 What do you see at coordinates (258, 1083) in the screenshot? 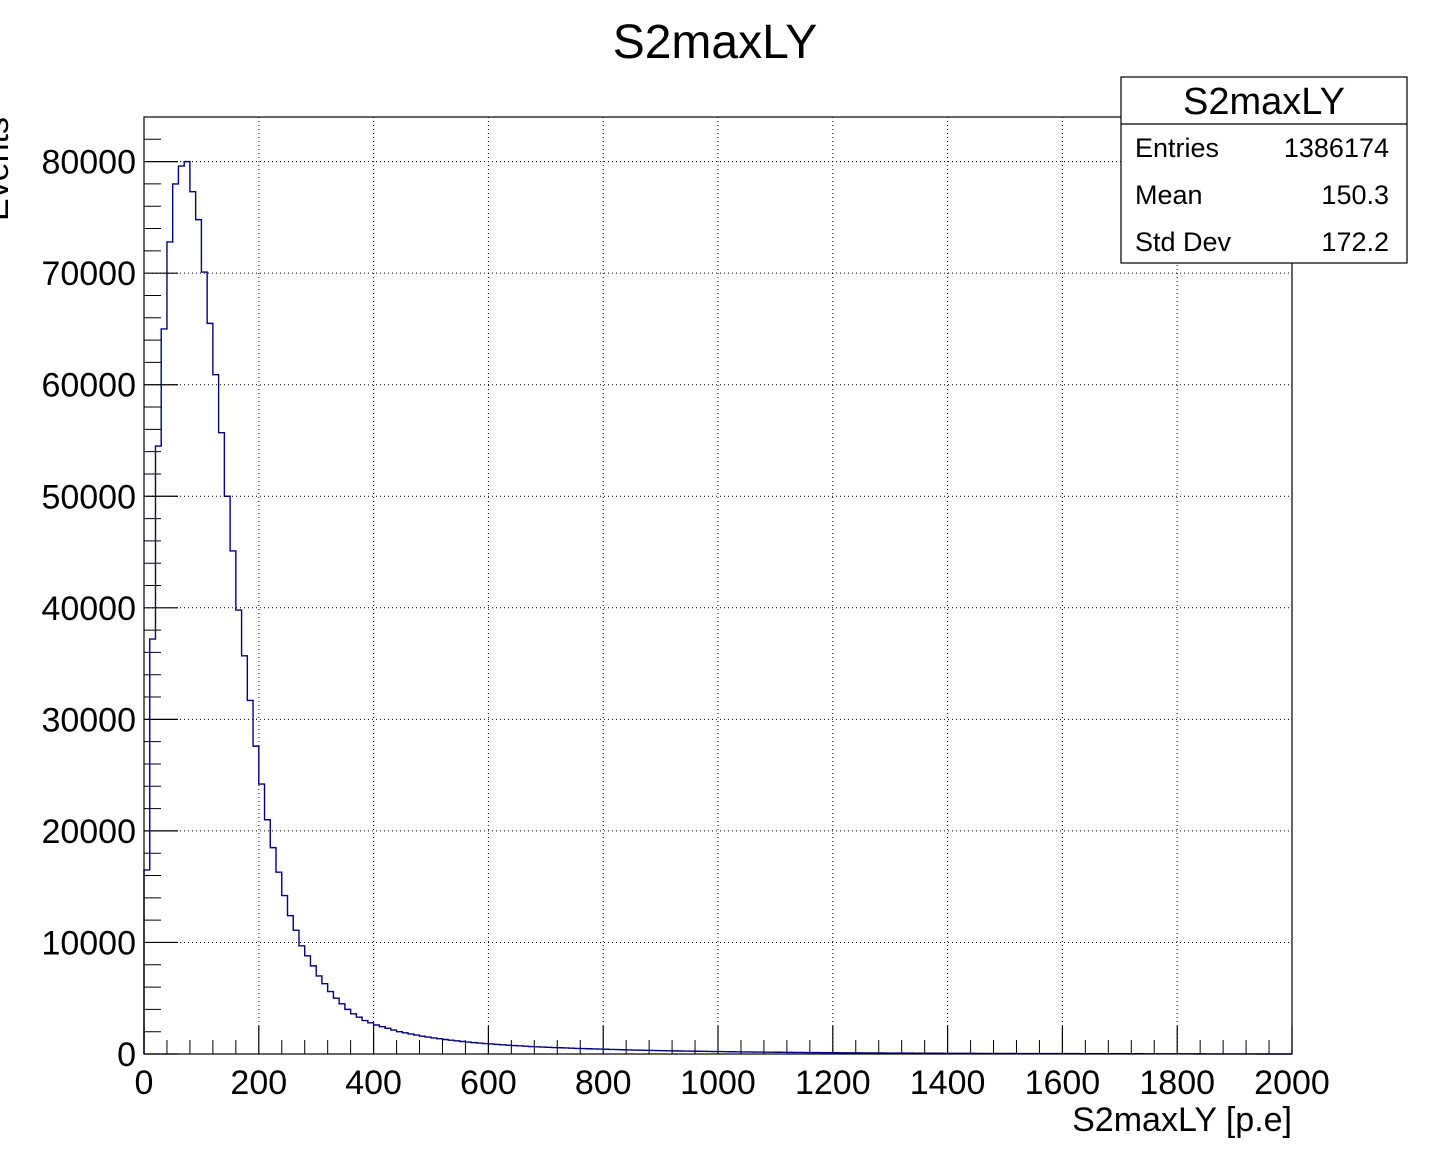
I see `x-tick-label: 200` at bounding box center [258, 1083].